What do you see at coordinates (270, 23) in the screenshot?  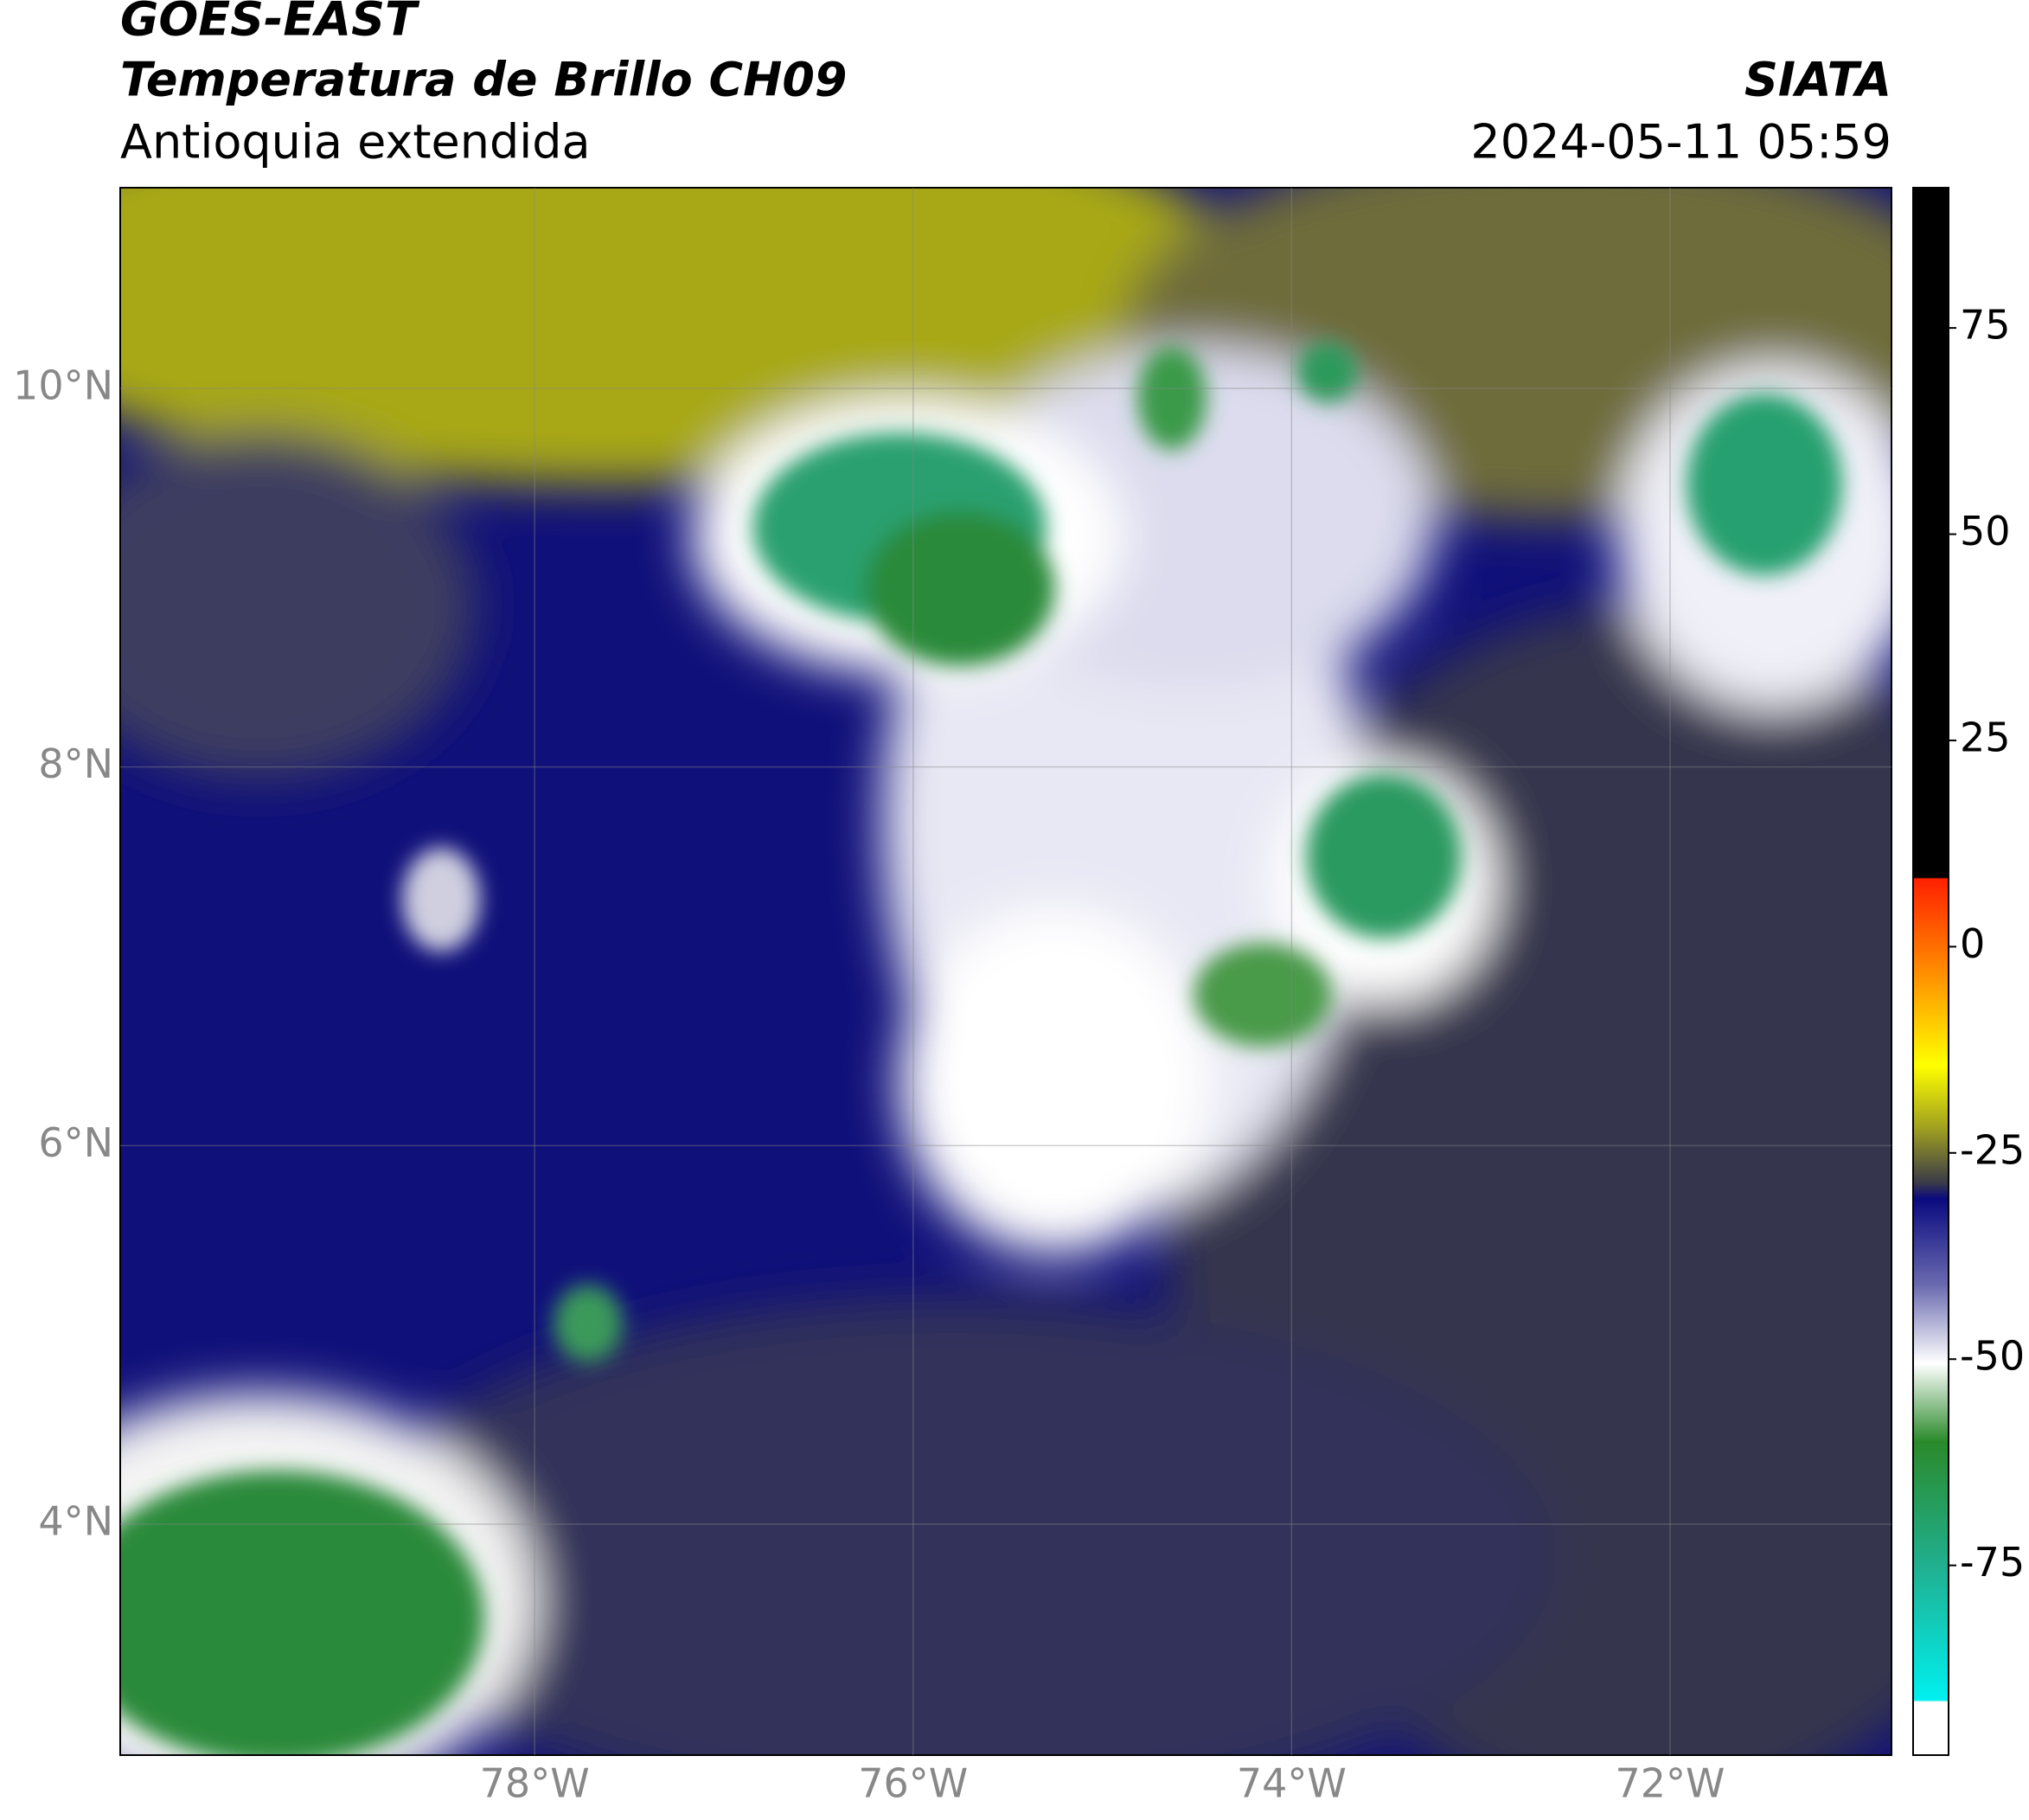 I see `title: GOES-EAST` at bounding box center [270, 23].